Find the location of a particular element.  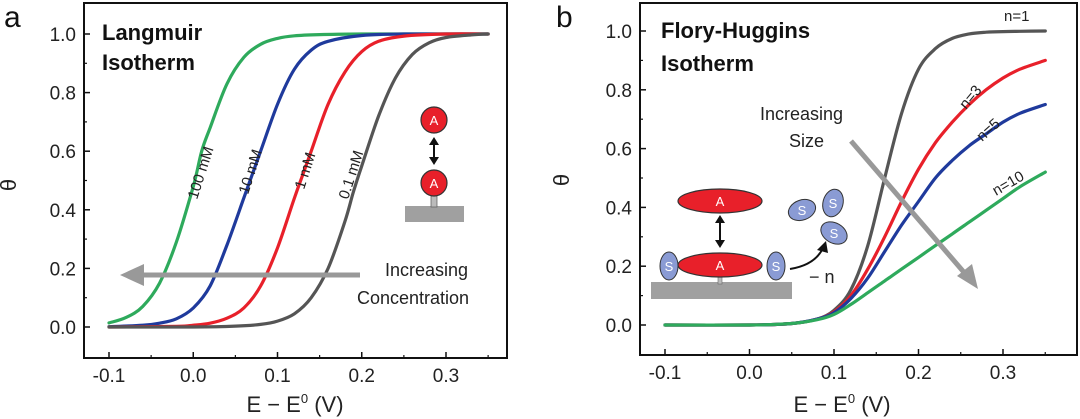

increasing-concentration-arrow is located at coordinates (240, 275).